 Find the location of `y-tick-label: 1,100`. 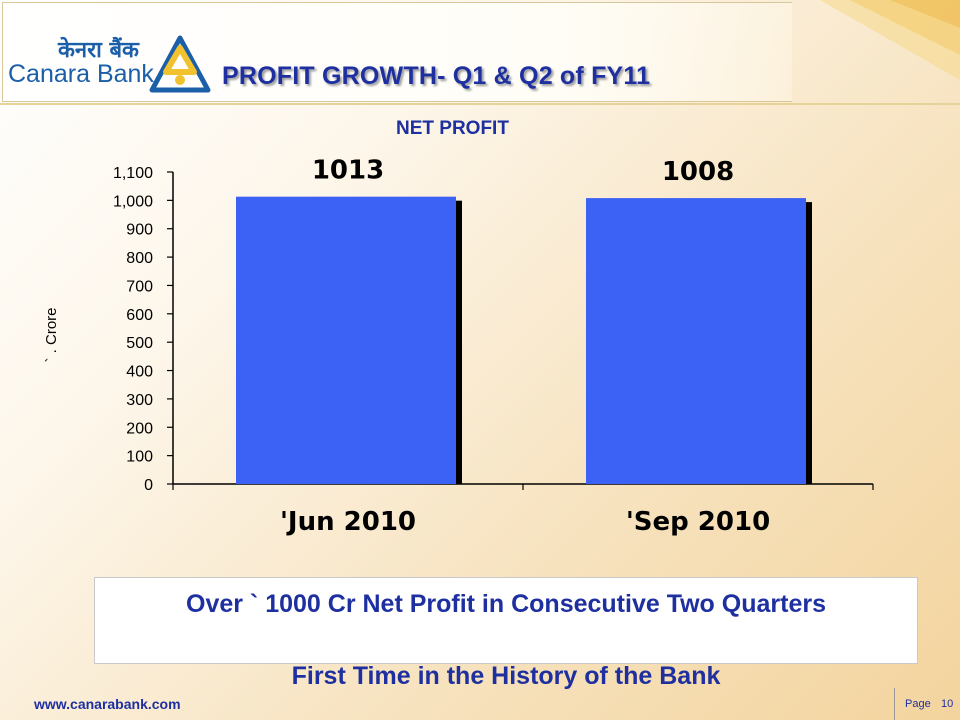

y-tick-label: 1,100 is located at coordinates (133, 173).